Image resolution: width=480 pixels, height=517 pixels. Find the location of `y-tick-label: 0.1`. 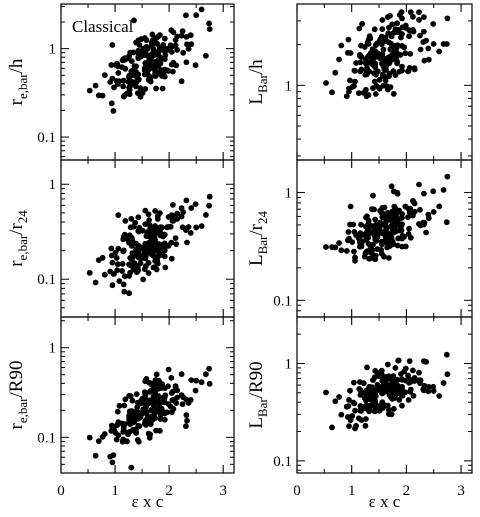

y-tick-label: 0.1 is located at coordinates (282, 301).